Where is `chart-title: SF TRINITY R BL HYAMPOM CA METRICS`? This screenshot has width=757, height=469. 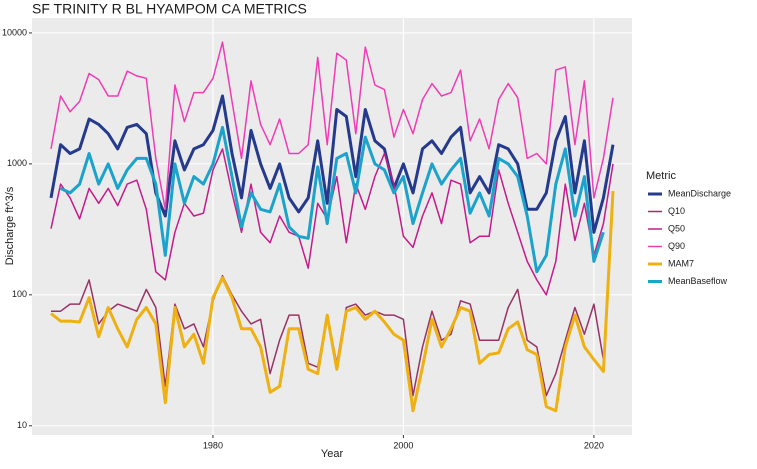 chart-title: SF TRINITY R BL HYAMPOM CA METRICS is located at coordinates (169, 9).